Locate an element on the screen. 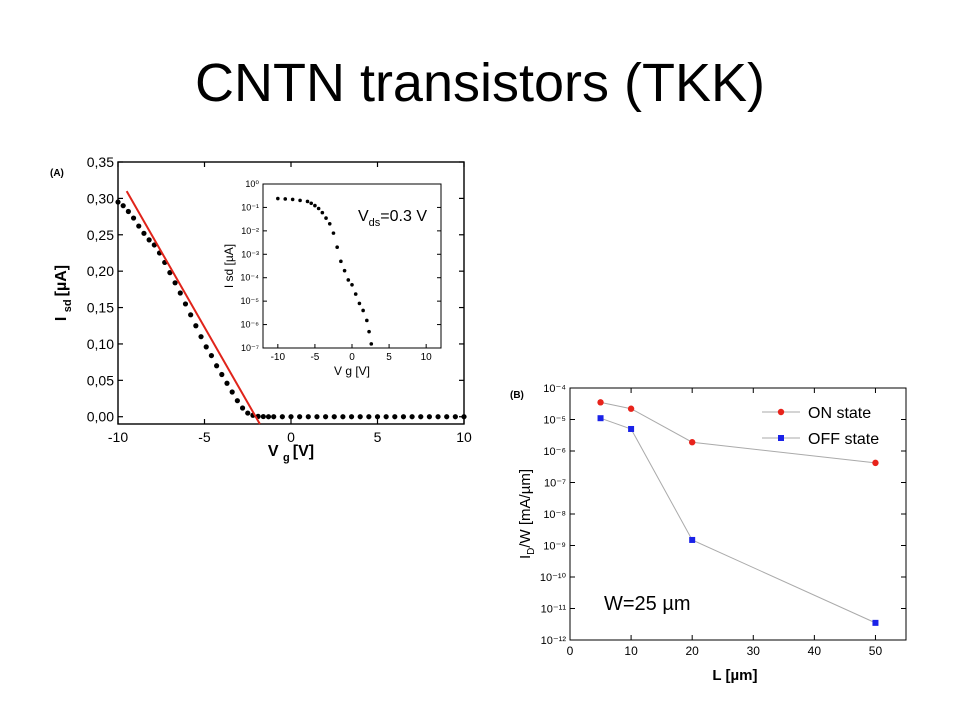  x-tick-label: 5 is located at coordinates (378, 437).